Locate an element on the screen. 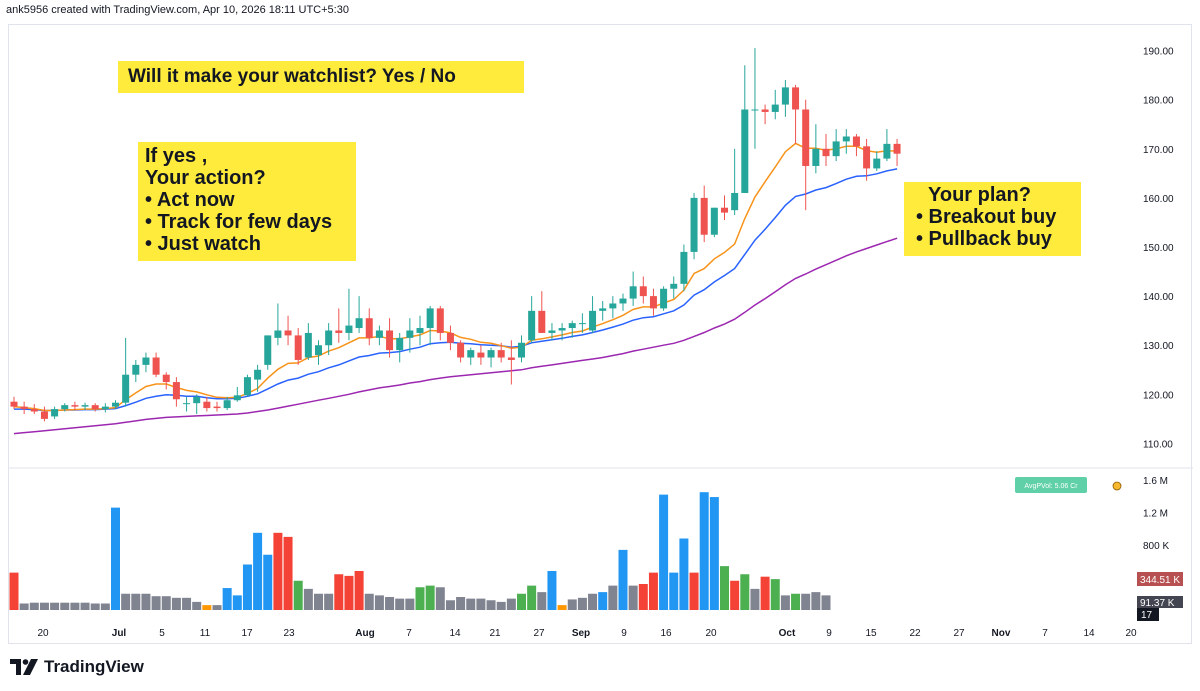 This screenshot has width=1200, height=691. price-tick-label: 130.00 is located at coordinates (1158, 346).